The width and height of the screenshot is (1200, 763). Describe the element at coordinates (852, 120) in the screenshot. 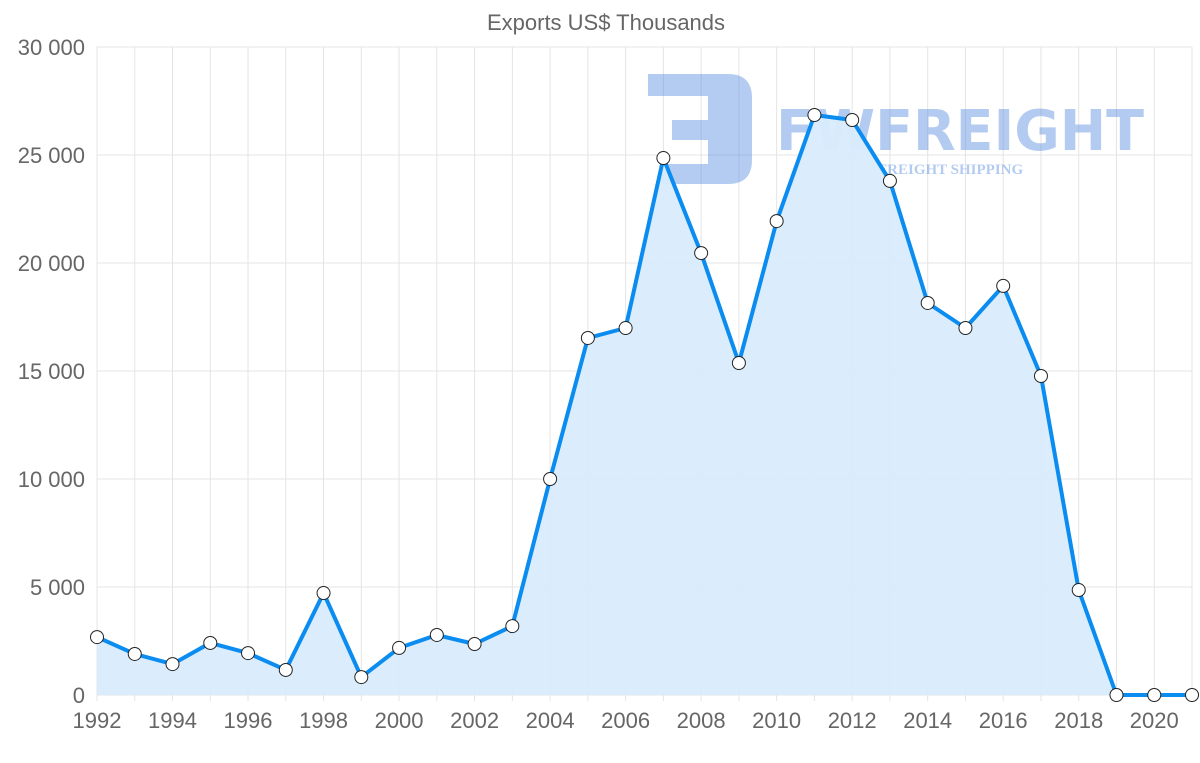

I see `data-point-2012` at that location.